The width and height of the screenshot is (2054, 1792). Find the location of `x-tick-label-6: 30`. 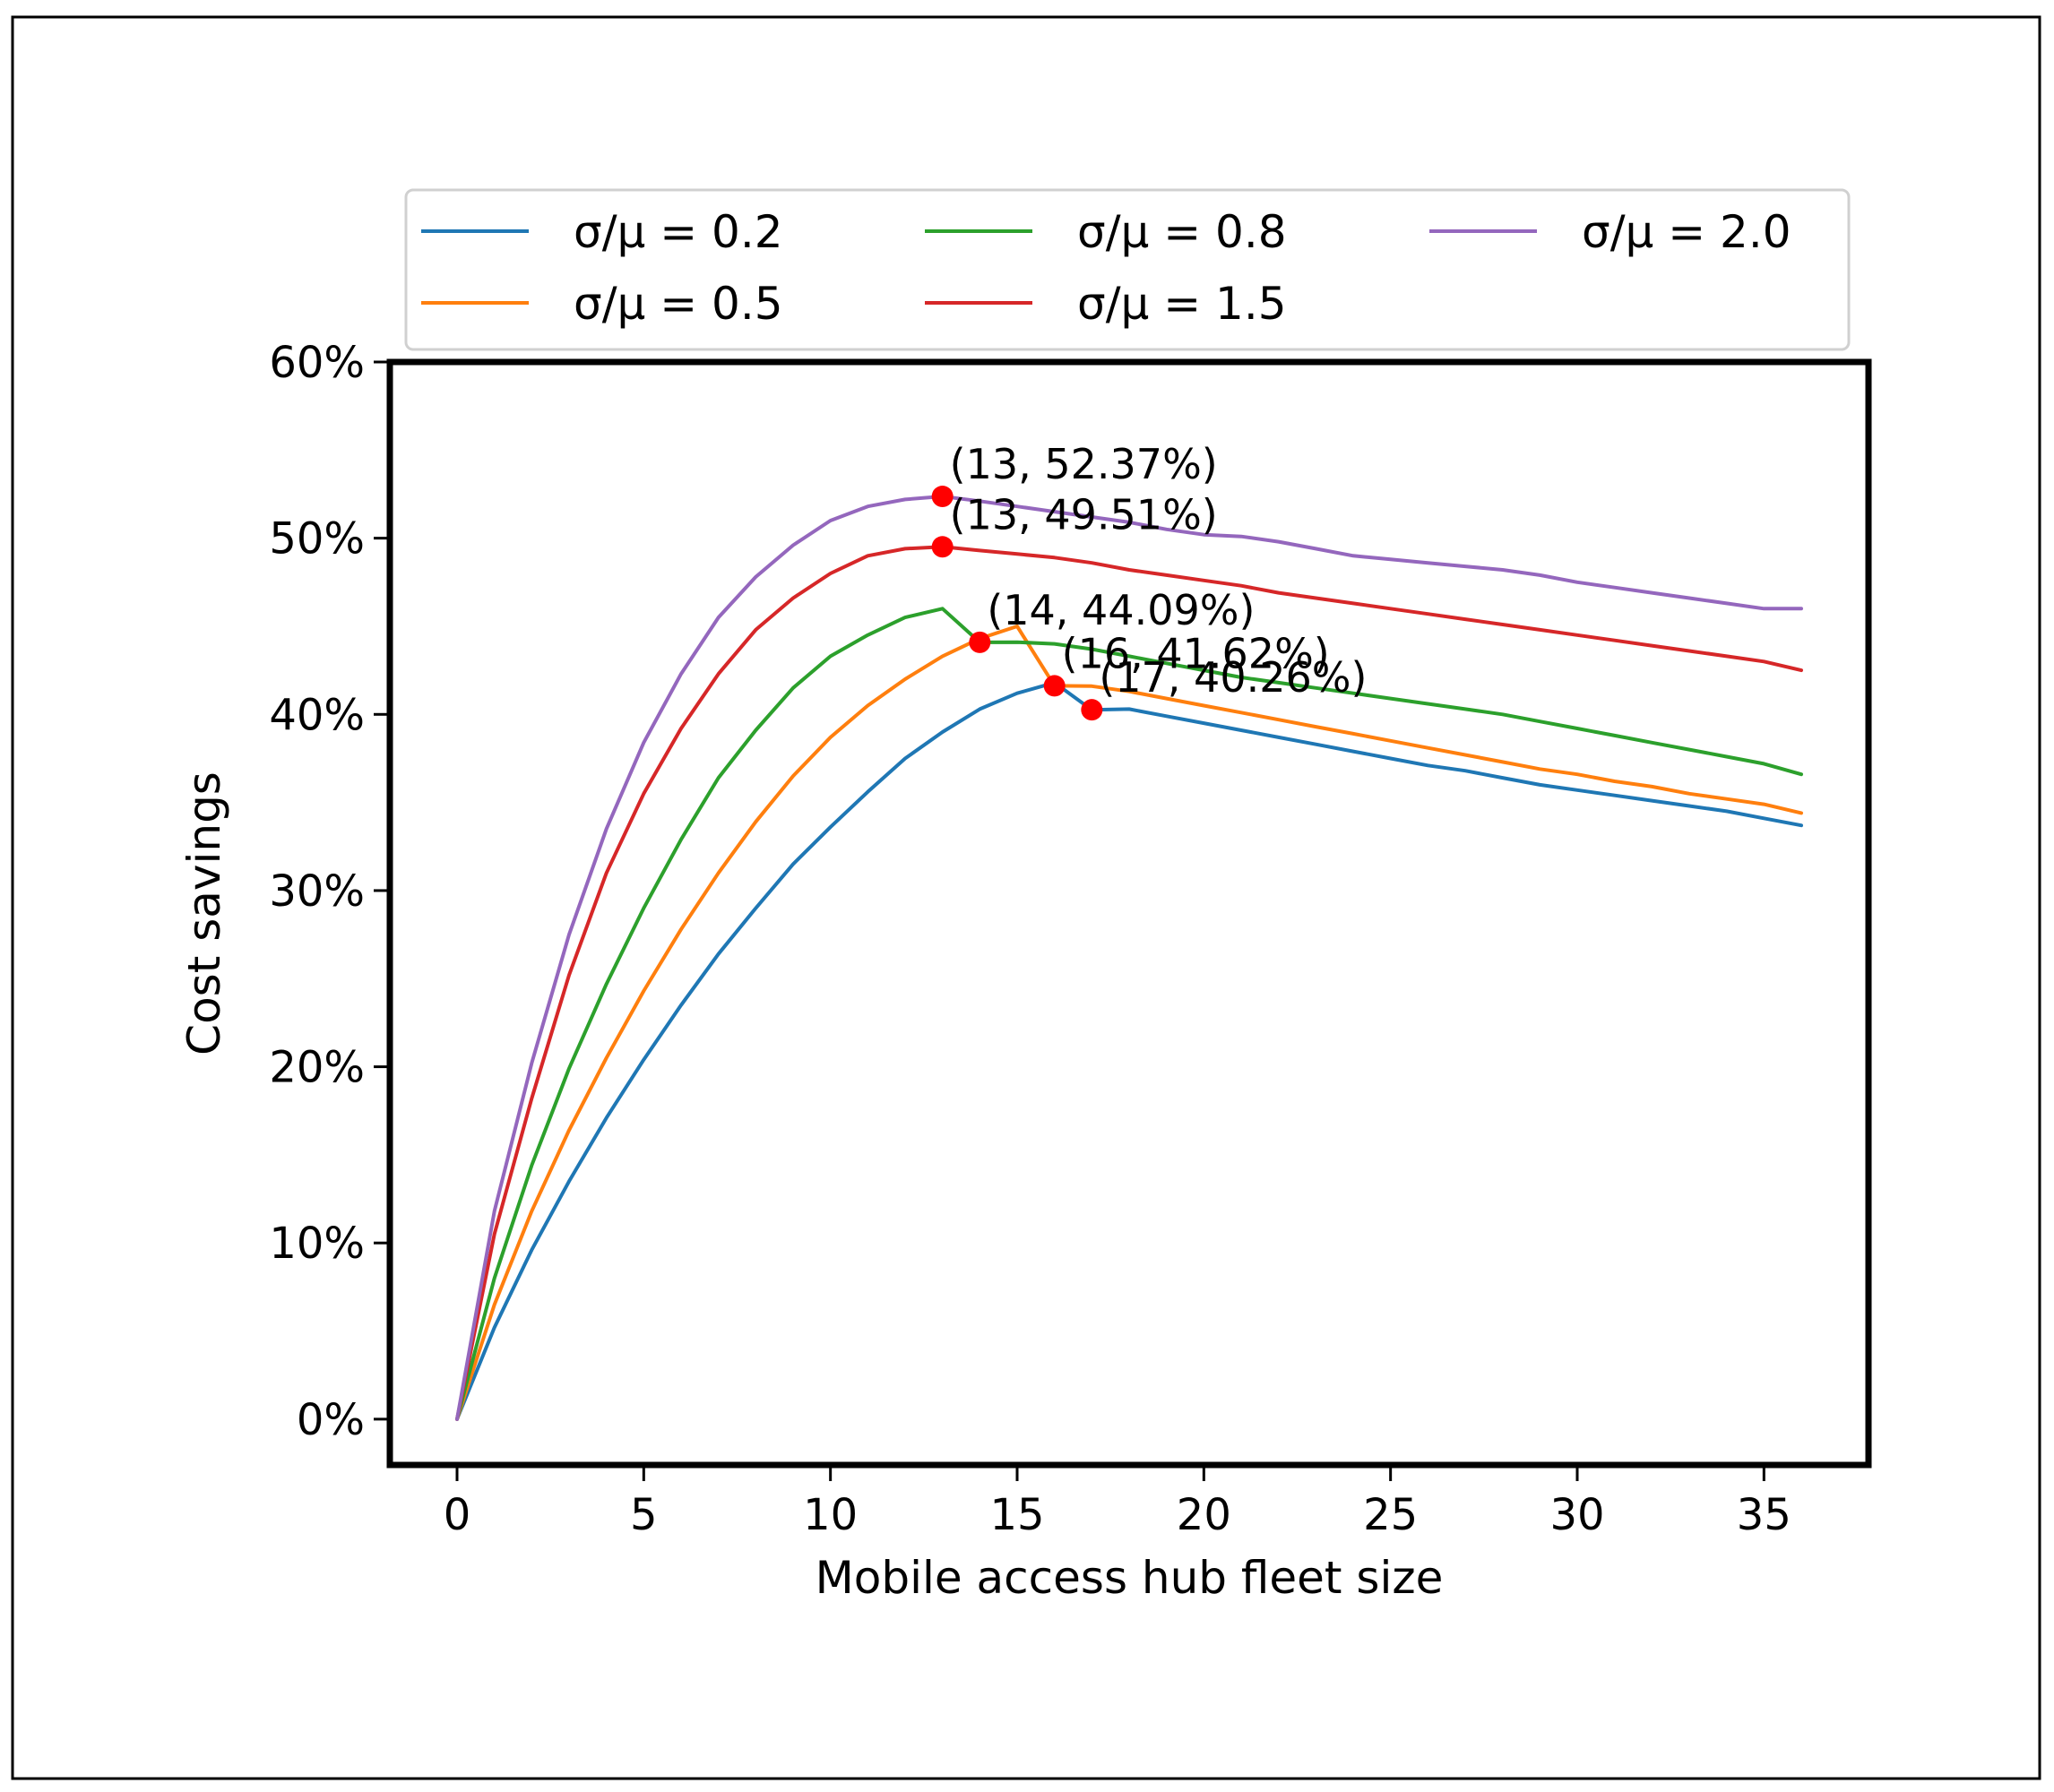

x-tick-label-6: 30 is located at coordinates (1576, 1515).